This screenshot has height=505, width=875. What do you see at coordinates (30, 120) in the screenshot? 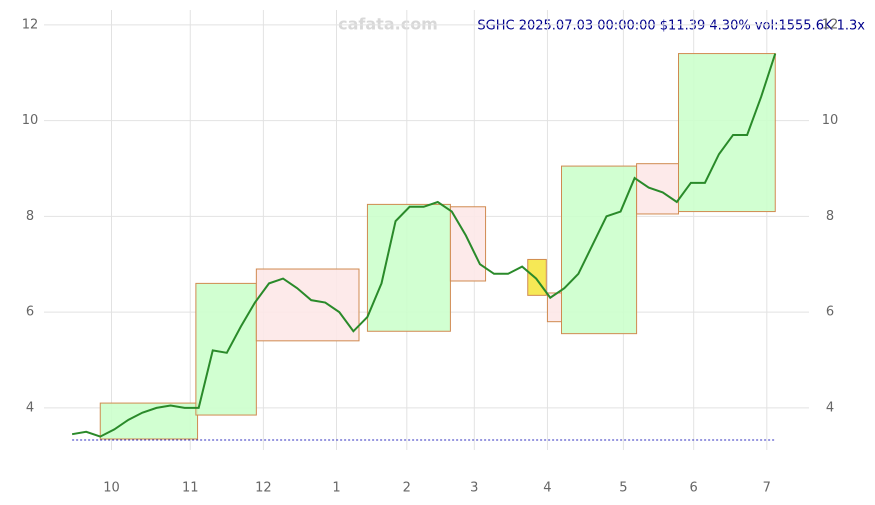
I see `y-tick-label: 10` at bounding box center [30, 120].